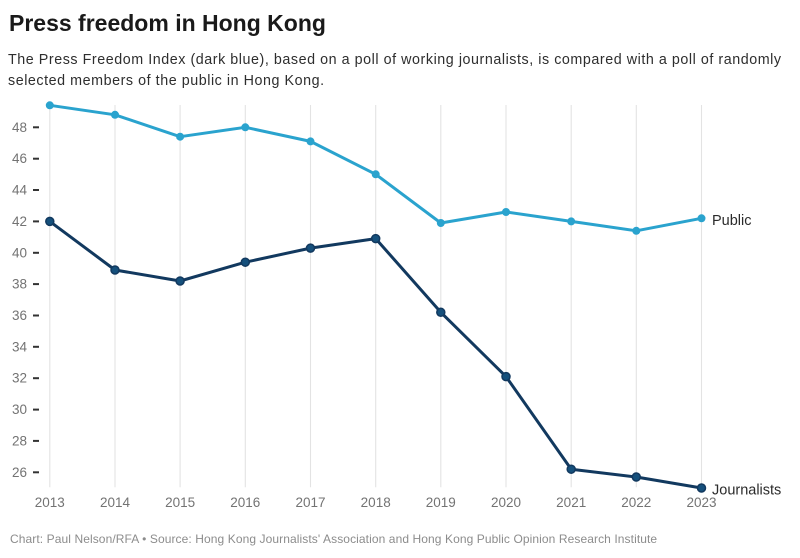  What do you see at coordinates (19, 221) in the screenshot?
I see `svg-text: 42` at bounding box center [19, 221].